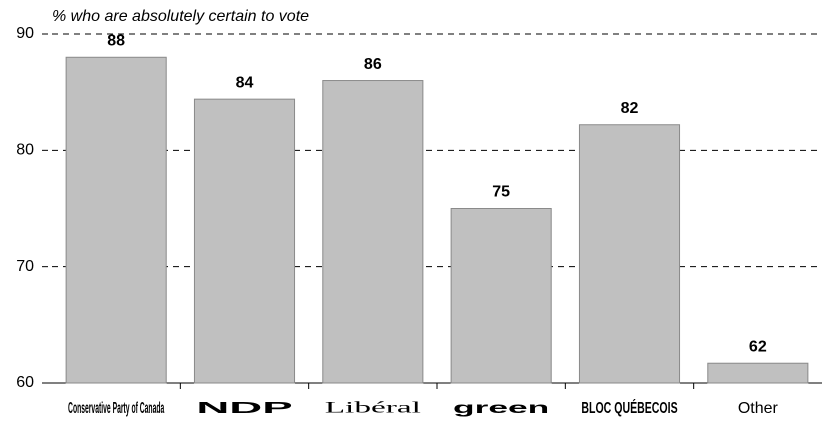 The width and height of the screenshot is (822, 427). I want to click on chart-subtitle: % who are absolutely certain to vote, so click(180, 16).